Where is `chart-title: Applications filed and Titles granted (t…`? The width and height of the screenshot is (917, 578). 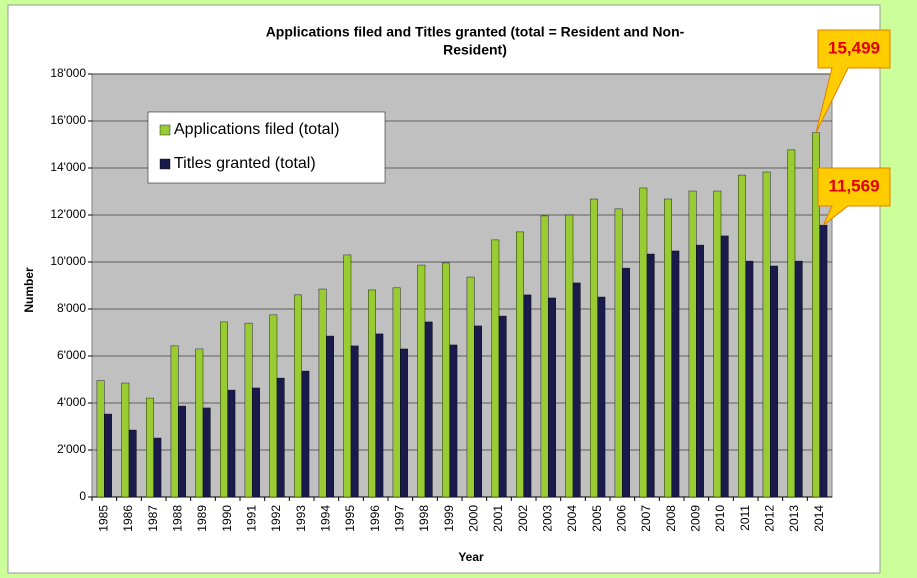 chart-title: Applications filed and Titles granted (t… is located at coordinates (475, 32).